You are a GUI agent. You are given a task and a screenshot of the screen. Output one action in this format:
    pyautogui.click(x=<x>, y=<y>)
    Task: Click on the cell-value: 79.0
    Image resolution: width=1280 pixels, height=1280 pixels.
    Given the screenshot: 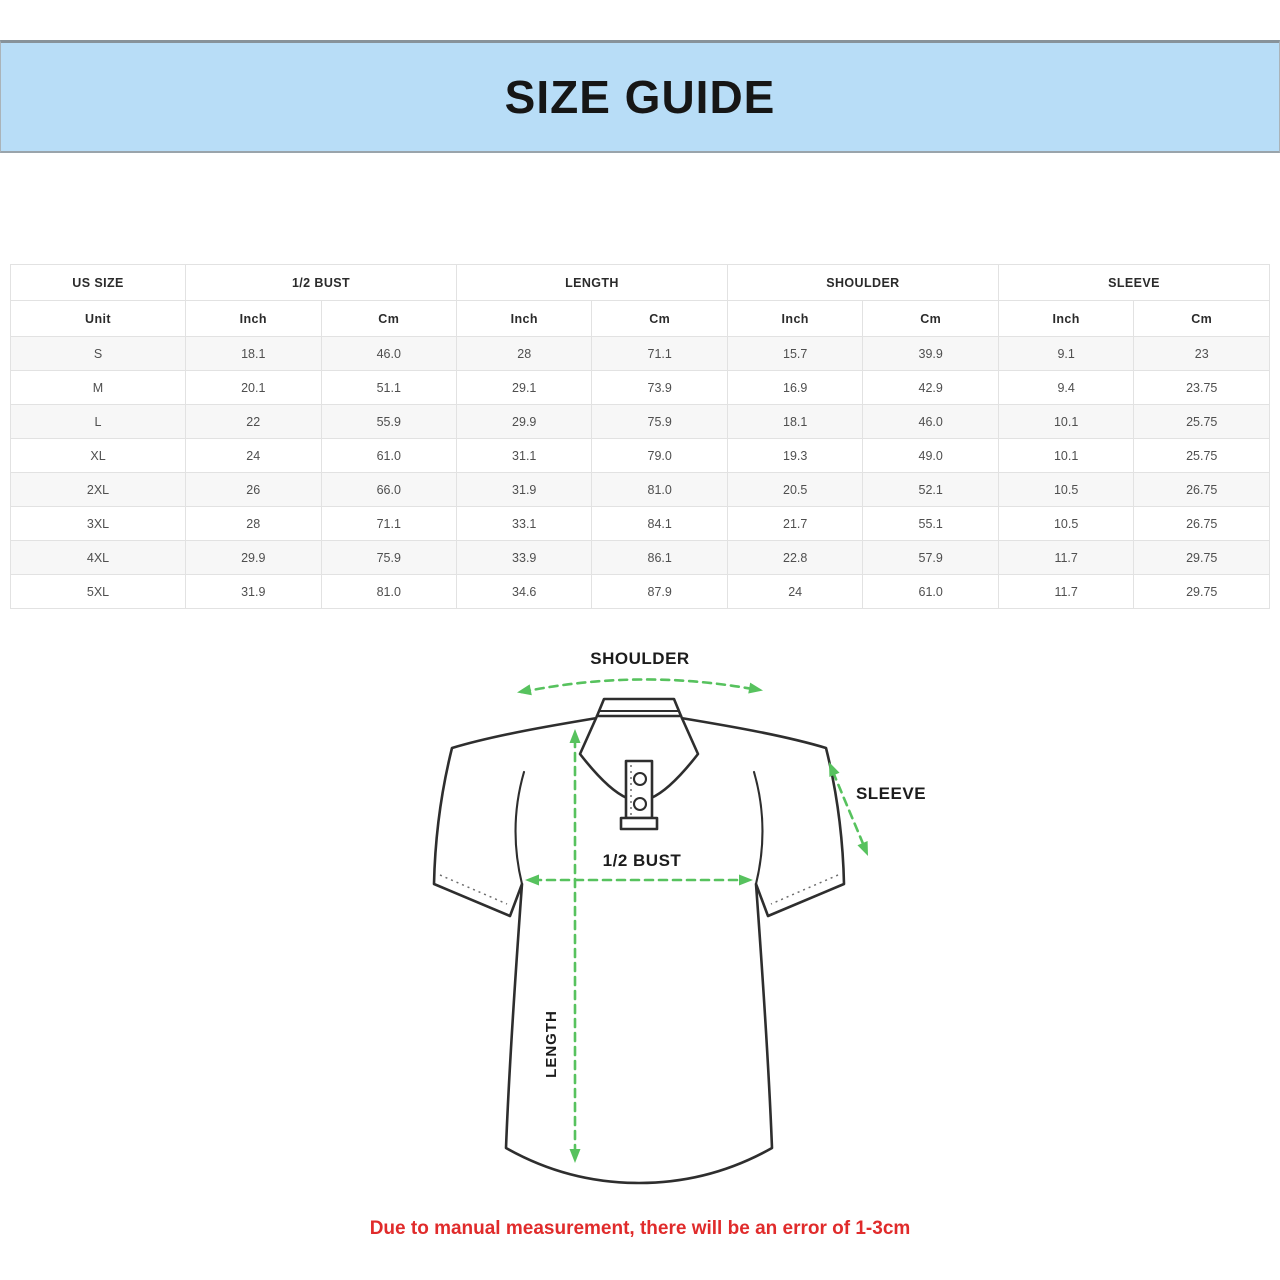 What is the action you would take?
    pyautogui.click(x=659, y=455)
    